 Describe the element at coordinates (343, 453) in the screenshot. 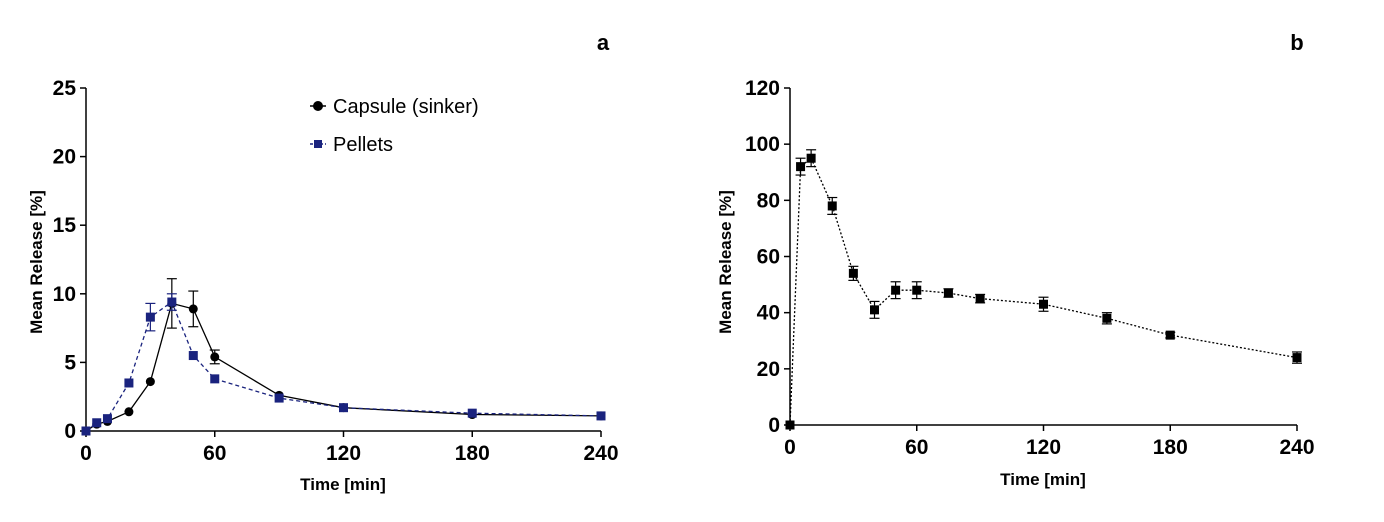

I see `panel-a-xtick-label: 120` at that location.